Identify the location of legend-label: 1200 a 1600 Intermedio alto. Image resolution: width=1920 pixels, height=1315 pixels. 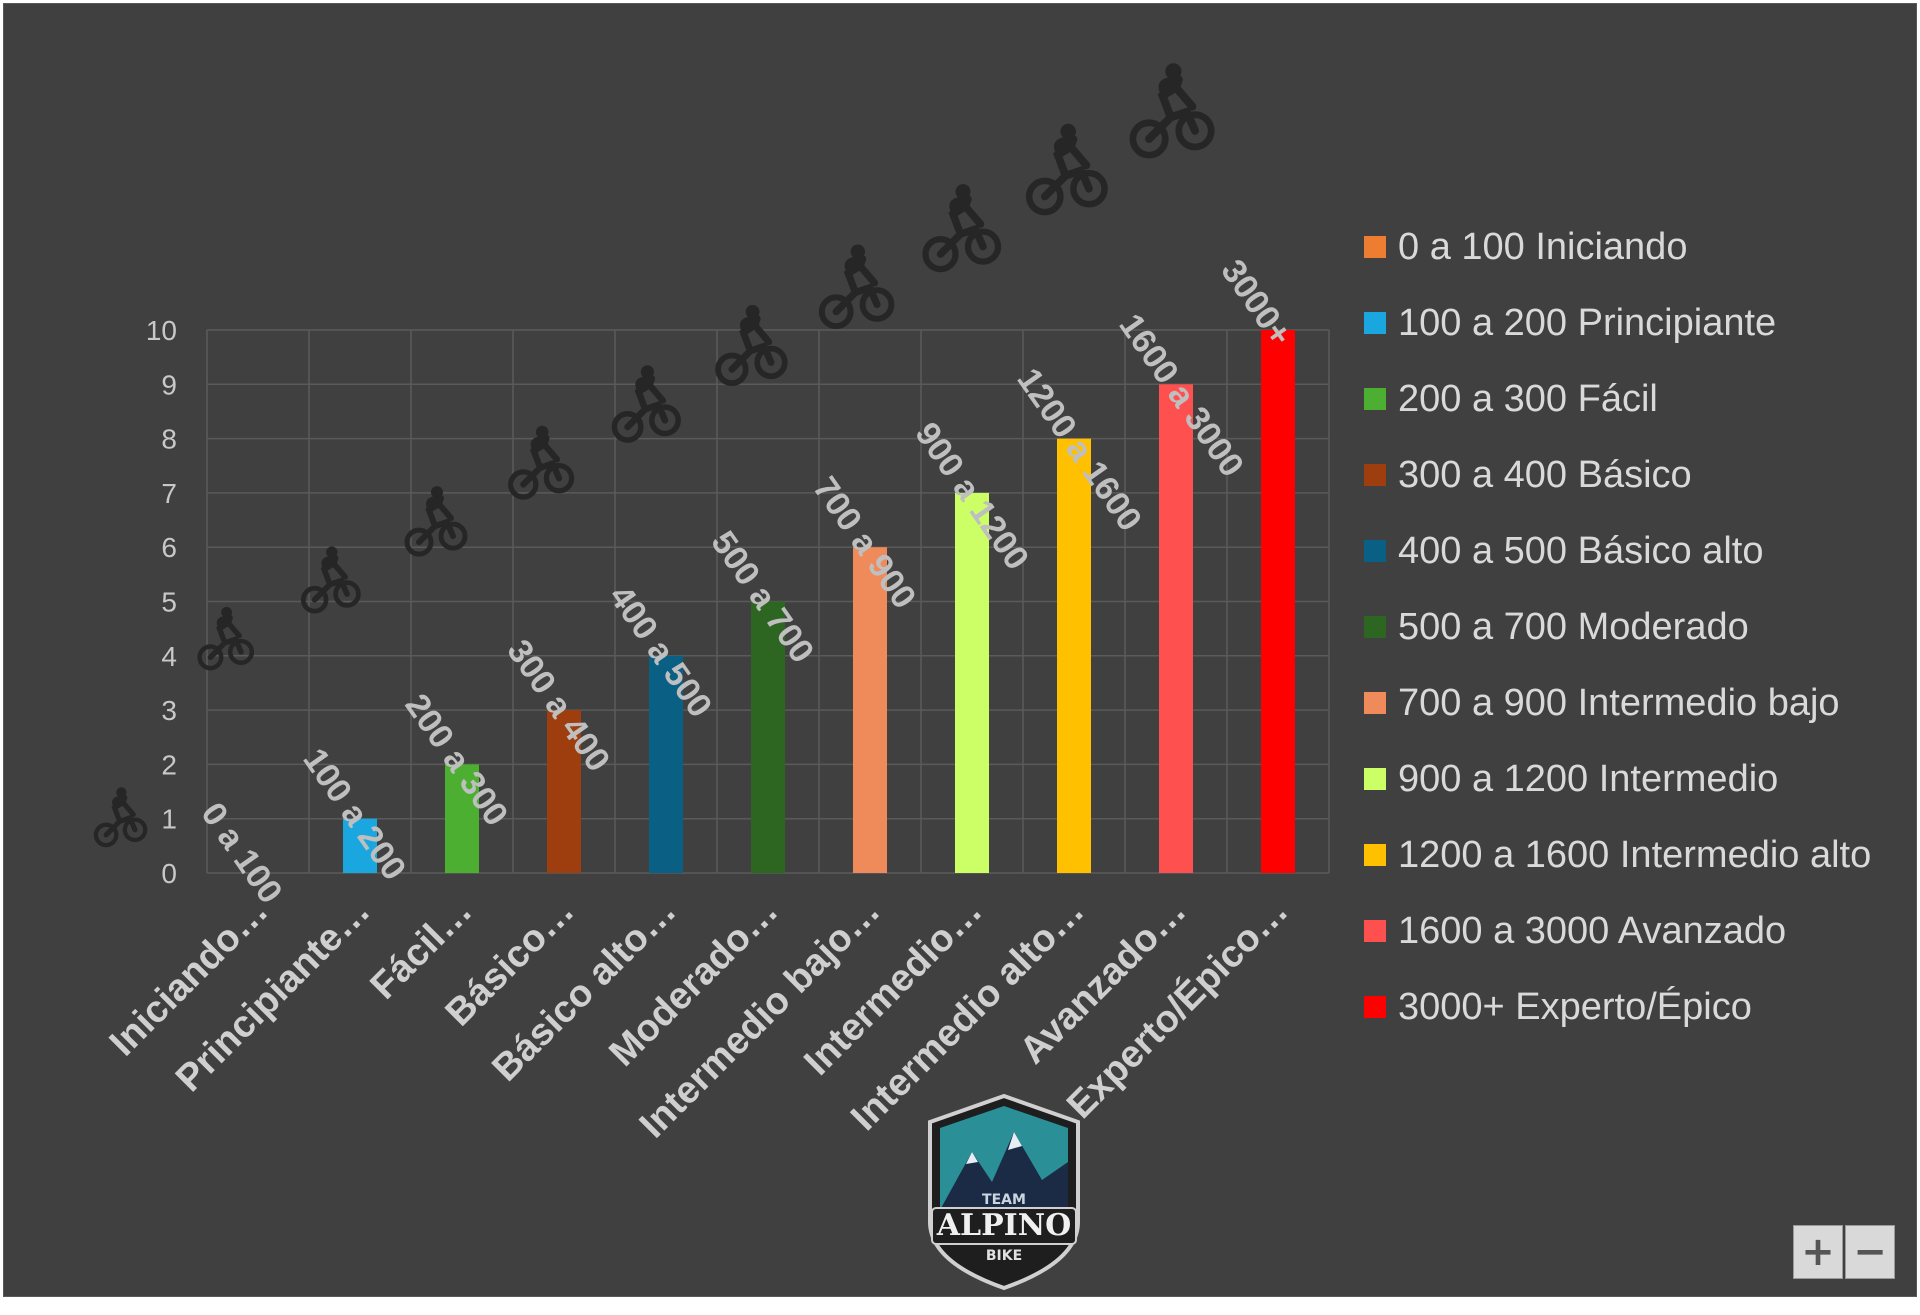
(1635, 854).